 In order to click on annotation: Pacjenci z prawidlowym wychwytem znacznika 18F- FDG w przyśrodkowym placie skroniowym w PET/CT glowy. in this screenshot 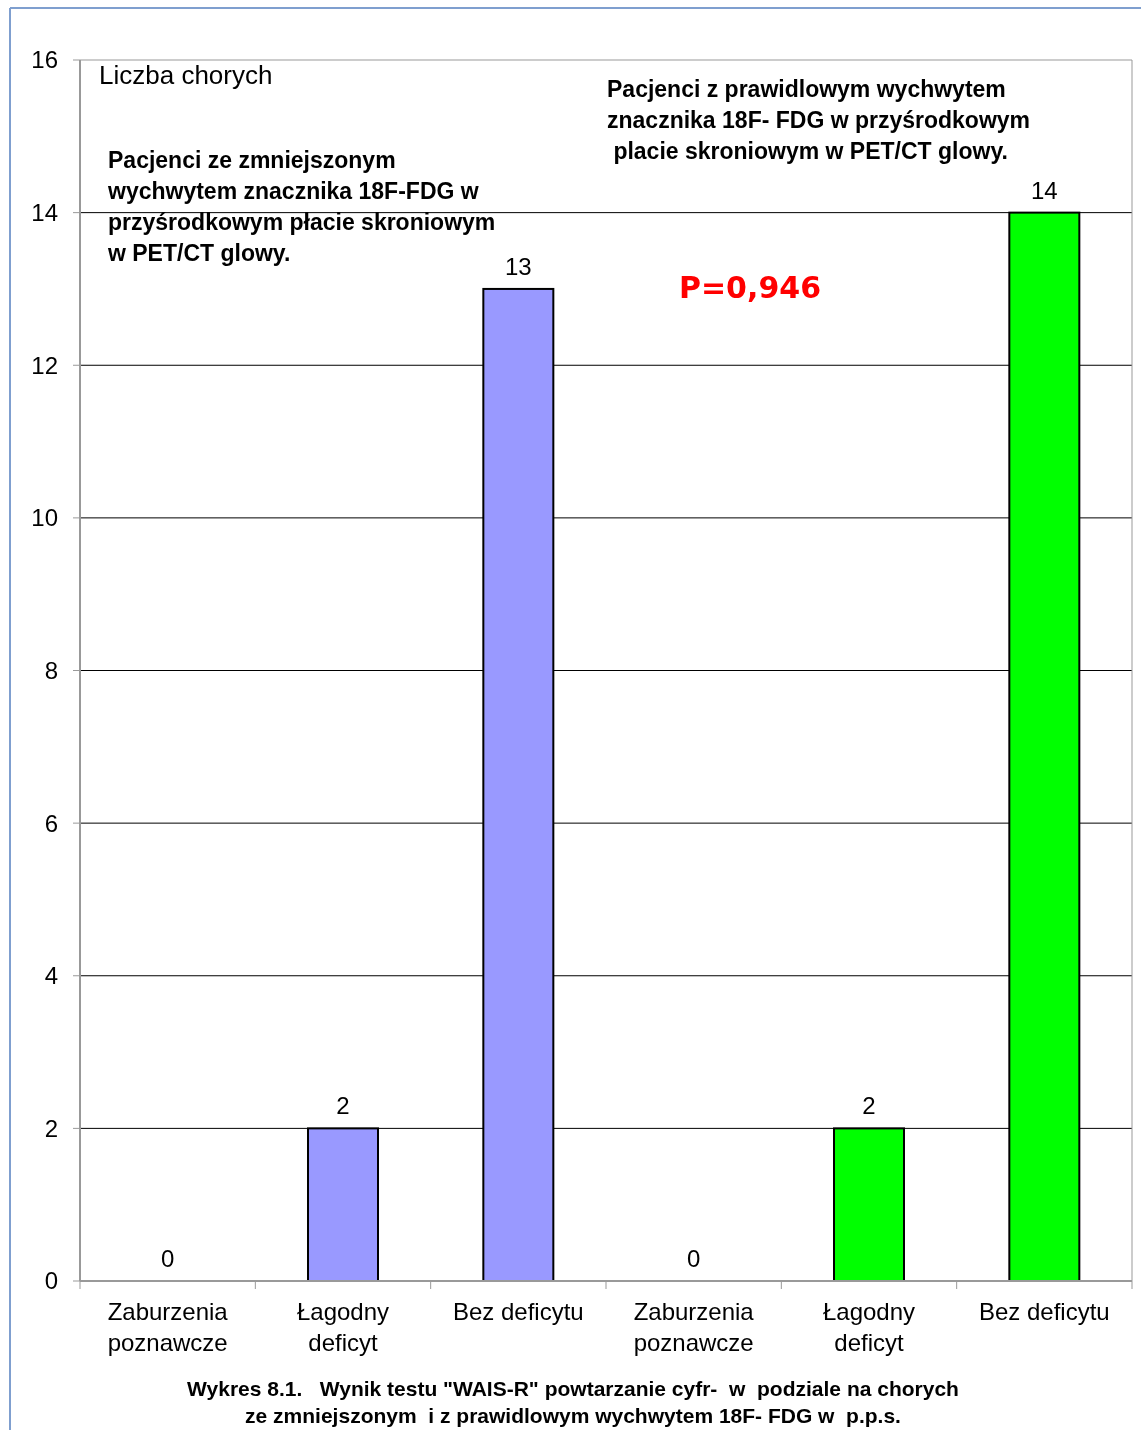, I will do `click(819, 120)`.